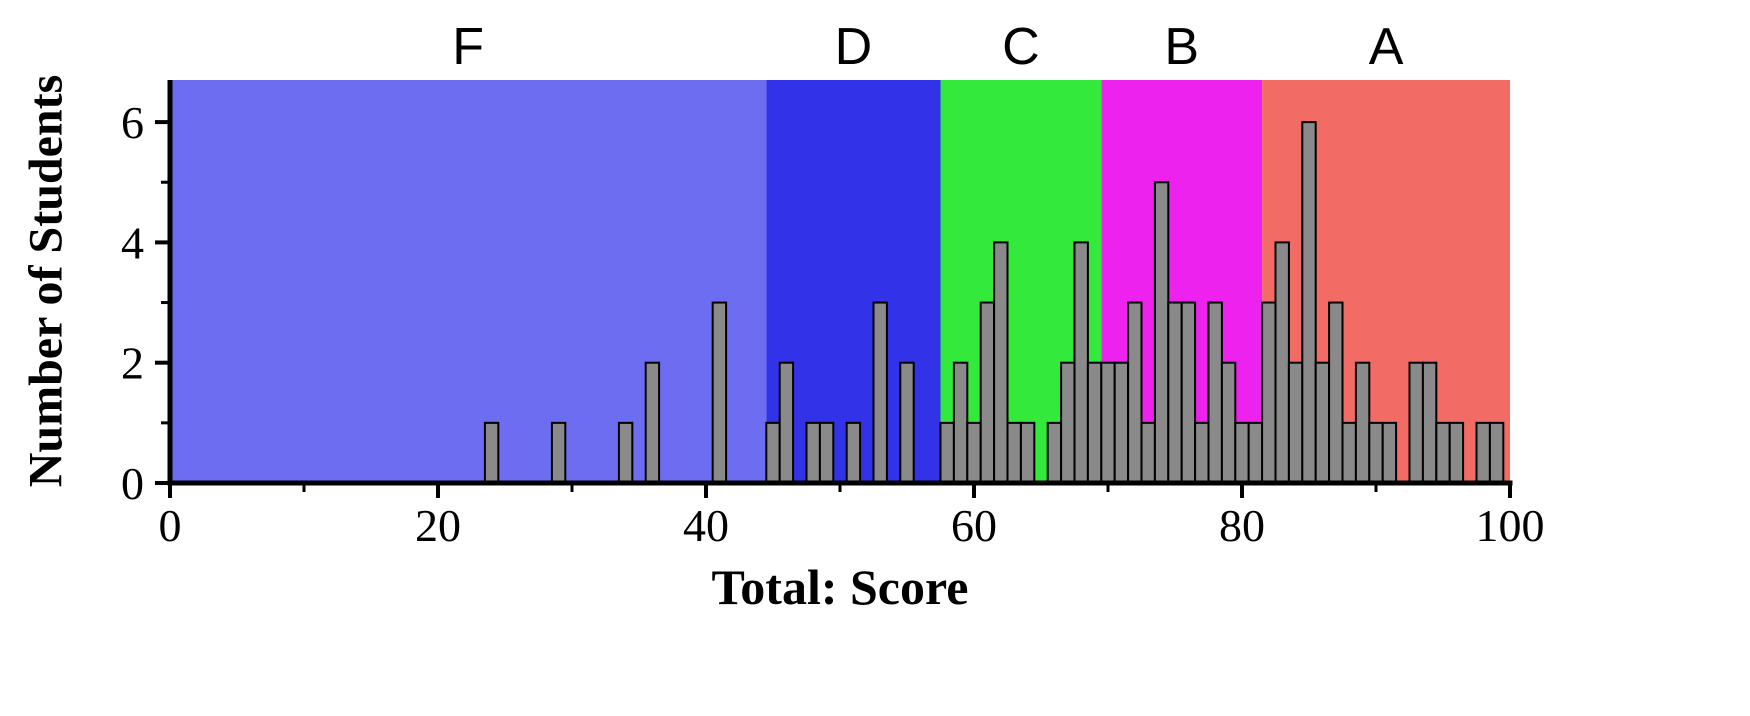 The height and width of the screenshot is (716, 1750). What do you see at coordinates (132, 363) in the screenshot?
I see `y-tick-label-2: 2` at bounding box center [132, 363].